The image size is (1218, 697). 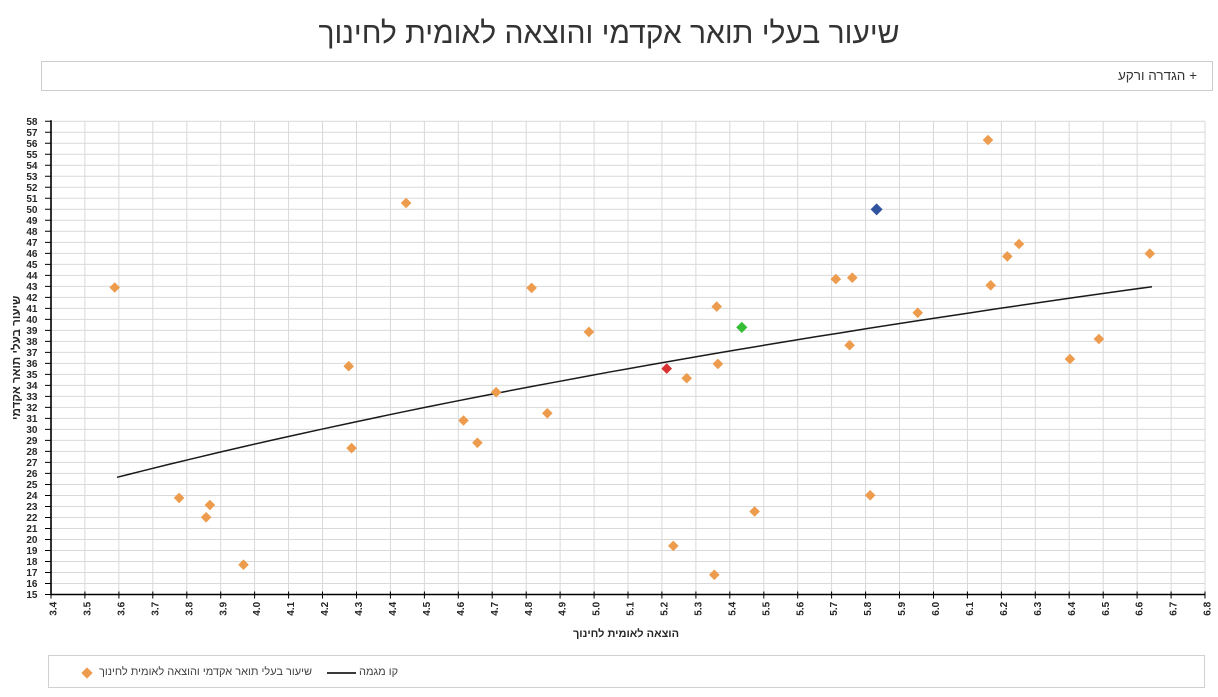 What do you see at coordinates (16, 358) in the screenshot?
I see `svg-text: שיעור בעלי תואר אקדמי` at bounding box center [16, 358].